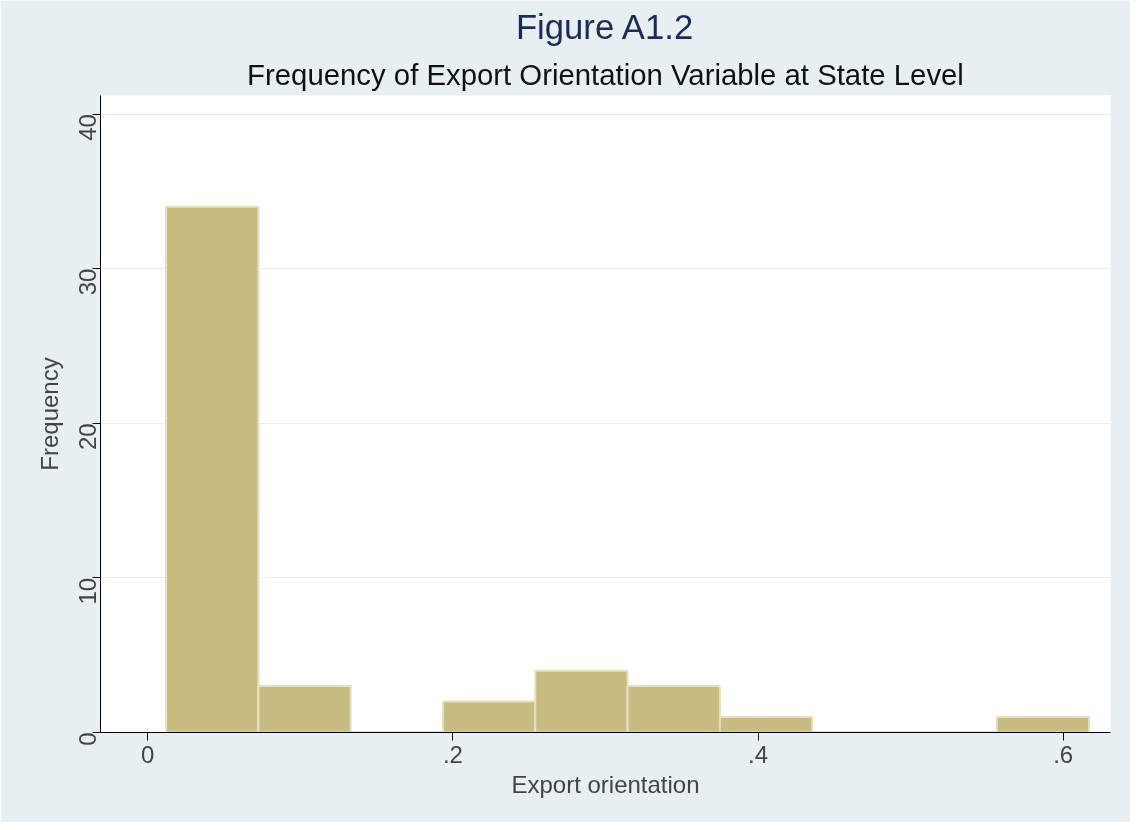 Image resolution: width=1138 pixels, height=830 pixels. What do you see at coordinates (87, 436) in the screenshot?
I see `y-tick-label: 20` at bounding box center [87, 436].